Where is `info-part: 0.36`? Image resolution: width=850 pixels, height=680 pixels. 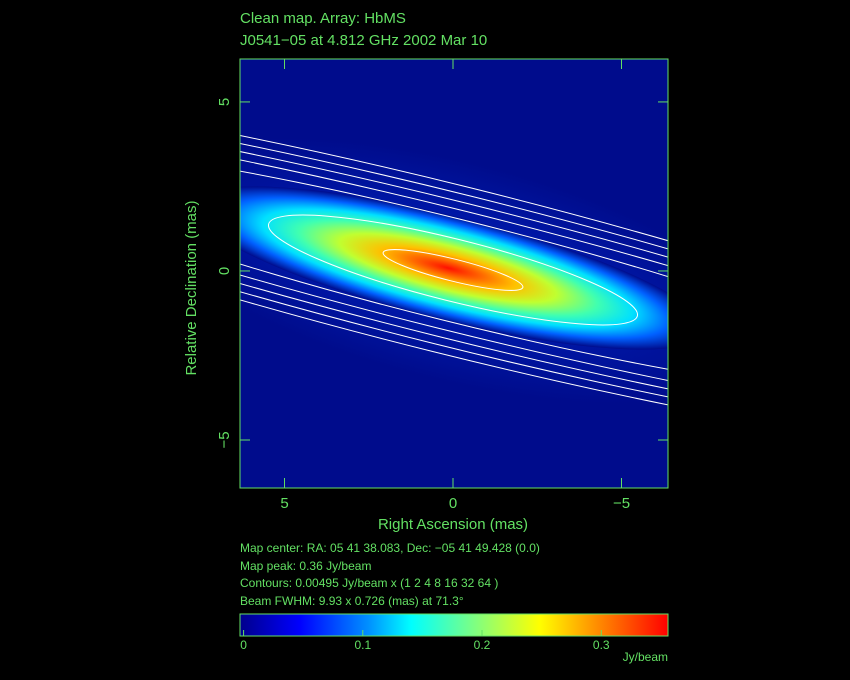 info-part: 0.36 is located at coordinates (311, 566).